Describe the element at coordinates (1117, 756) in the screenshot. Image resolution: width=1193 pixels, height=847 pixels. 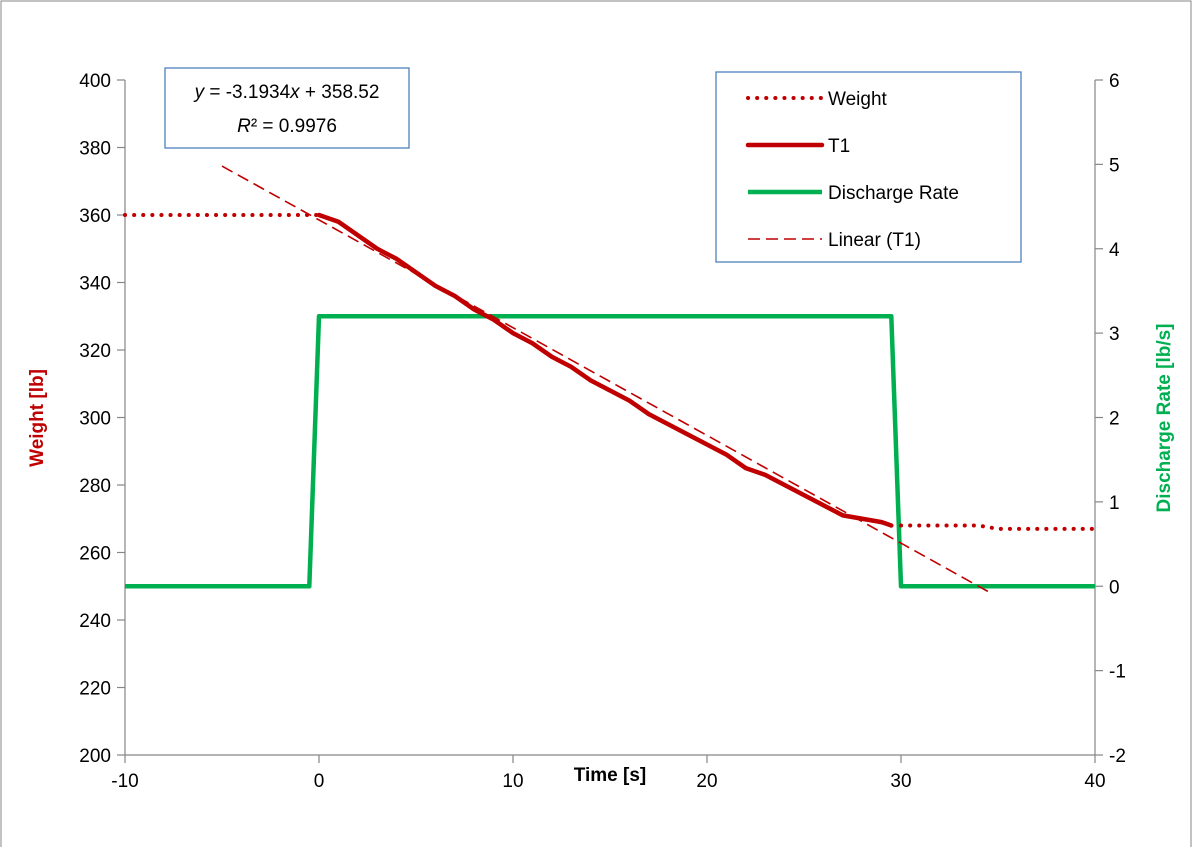
I see `y2-tick-label: -2` at that location.